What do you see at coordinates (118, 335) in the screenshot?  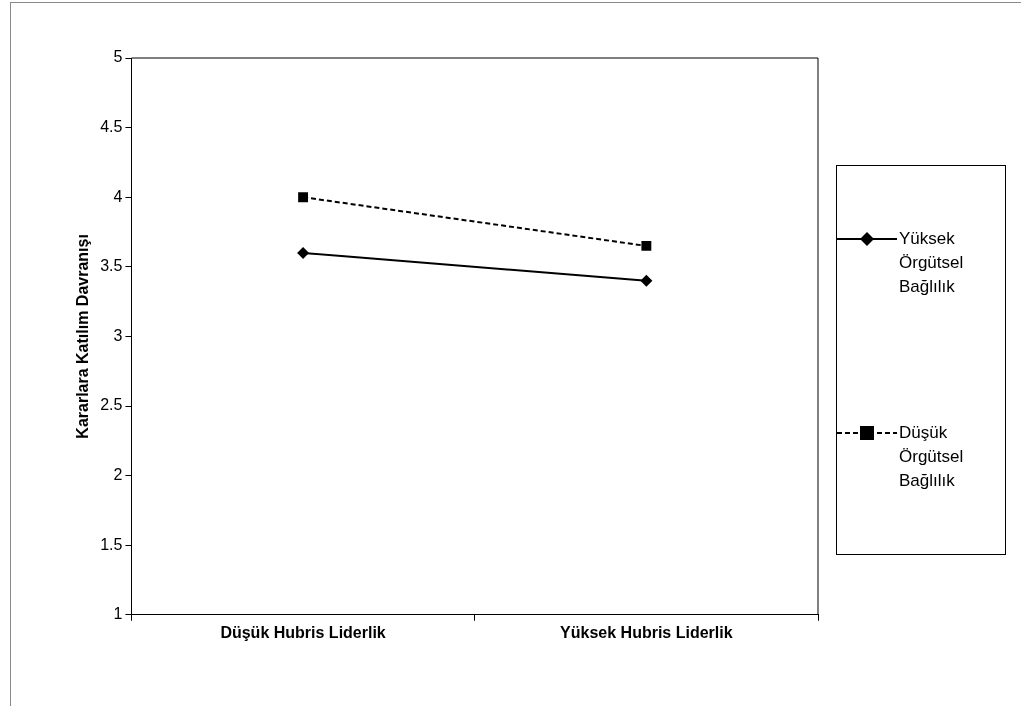 I see `y-tick-label: 3` at bounding box center [118, 335].